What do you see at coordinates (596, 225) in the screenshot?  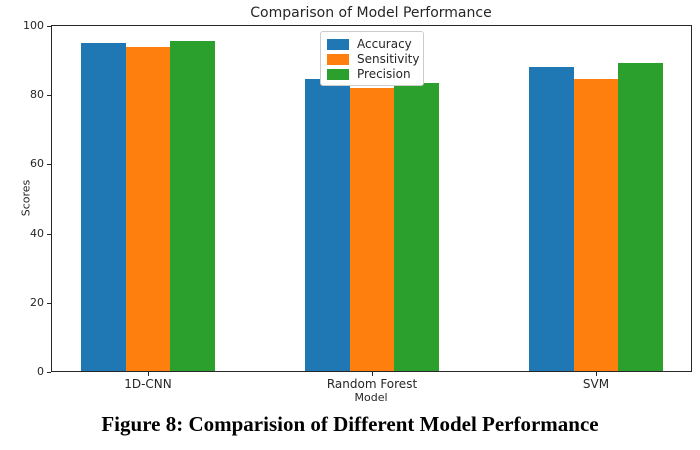 I see `bar-sensitivity-svm` at bounding box center [596, 225].